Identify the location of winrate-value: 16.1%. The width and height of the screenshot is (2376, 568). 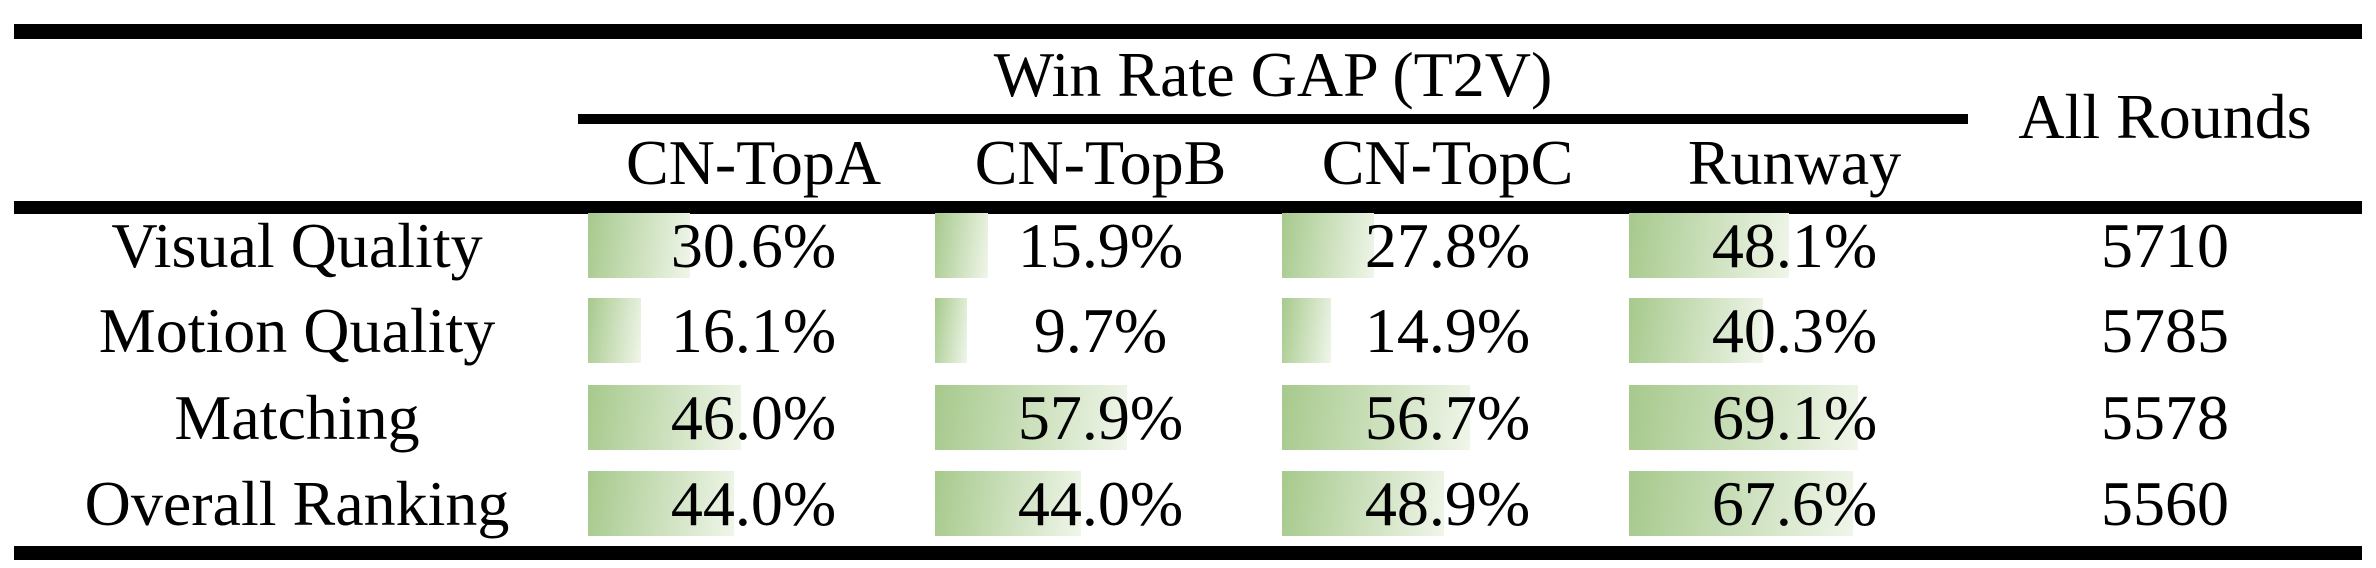
(753, 330).